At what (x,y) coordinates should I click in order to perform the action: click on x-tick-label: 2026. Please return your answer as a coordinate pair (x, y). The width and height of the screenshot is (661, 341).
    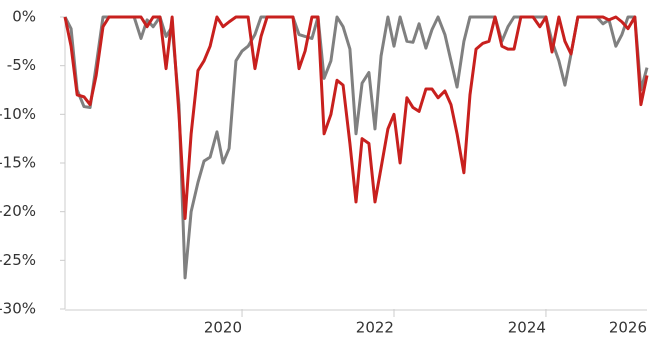
    Looking at the image, I should click on (628, 328).